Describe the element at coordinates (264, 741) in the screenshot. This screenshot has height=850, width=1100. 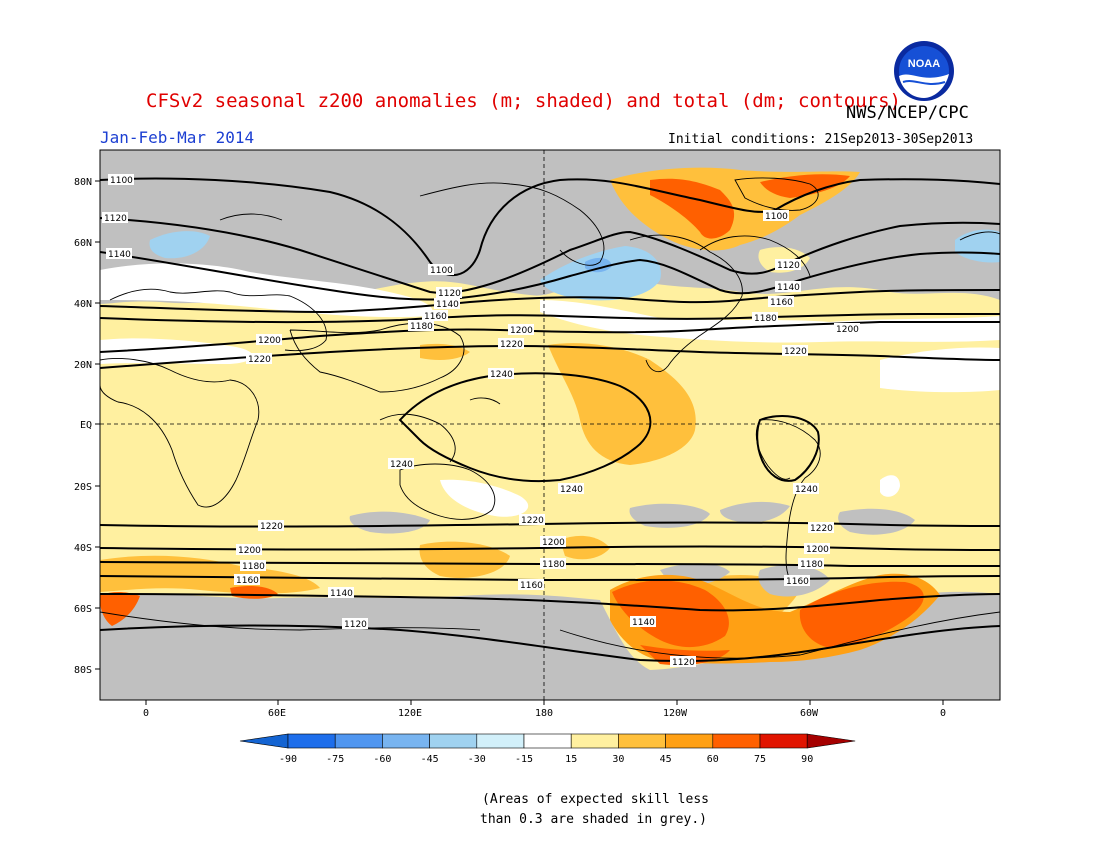
I see `colorbar-arrow-left` at that location.